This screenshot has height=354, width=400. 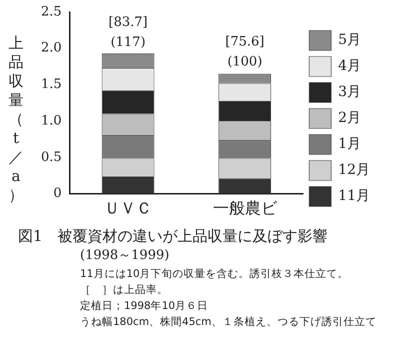 I want to click on legend-label: 4月, so click(x=350, y=66).